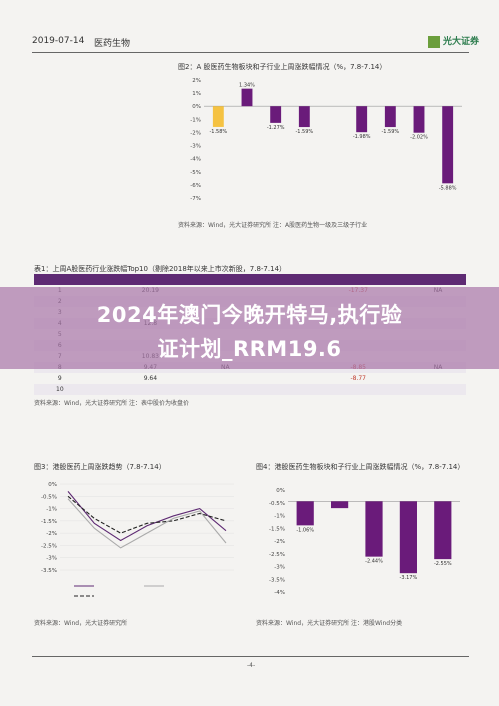 The image size is (499, 706). I want to click on table-cell: 9.64, so click(150, 378).